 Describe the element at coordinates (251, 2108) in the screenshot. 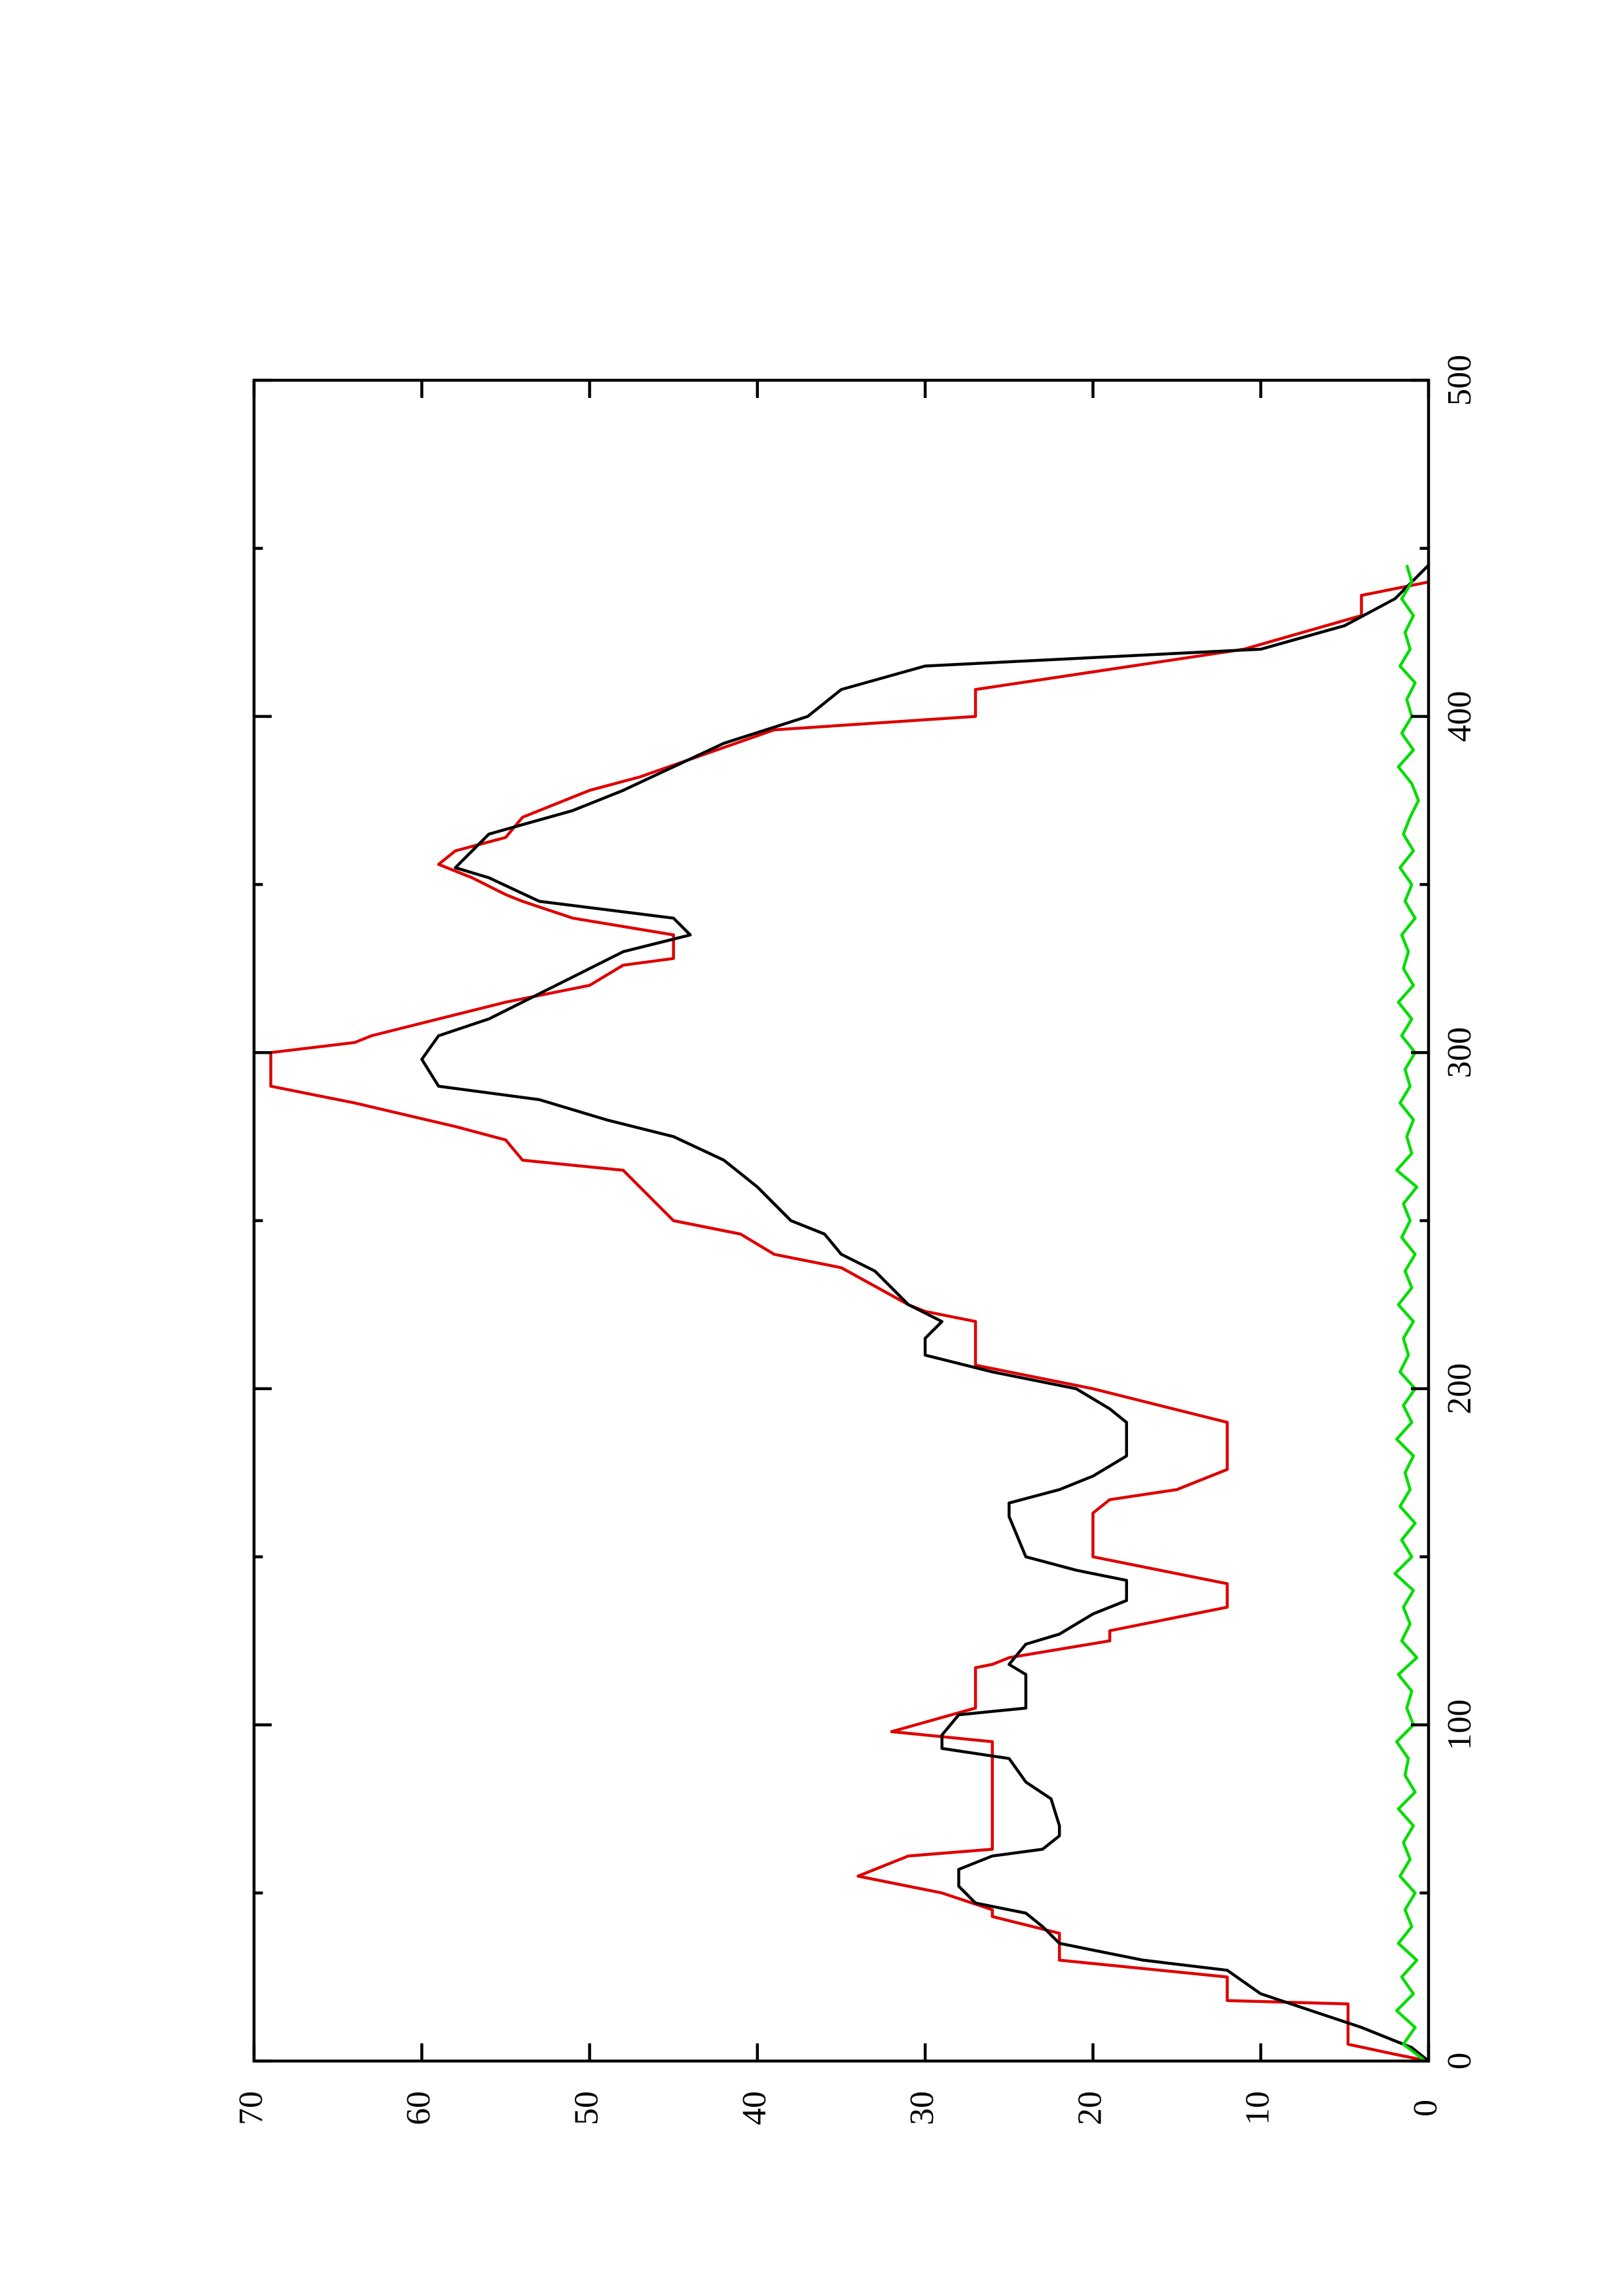

I see `y-tick-label: 70` at that location.